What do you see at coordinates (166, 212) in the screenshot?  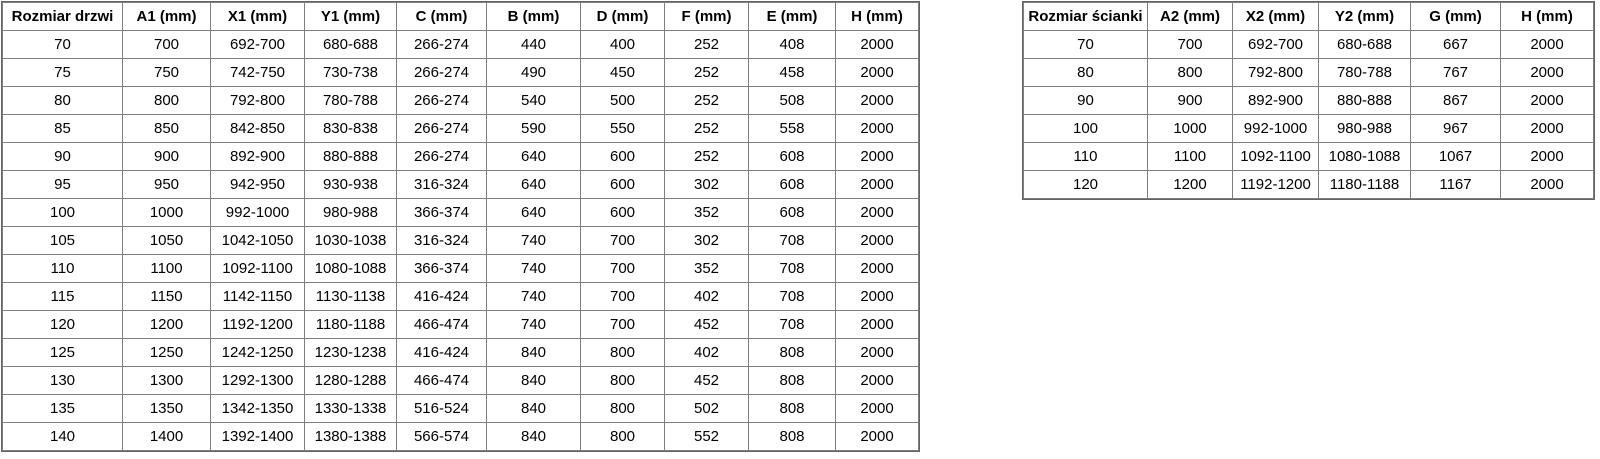 I see `table-cell: 1000` at bounding box center [166, 212].